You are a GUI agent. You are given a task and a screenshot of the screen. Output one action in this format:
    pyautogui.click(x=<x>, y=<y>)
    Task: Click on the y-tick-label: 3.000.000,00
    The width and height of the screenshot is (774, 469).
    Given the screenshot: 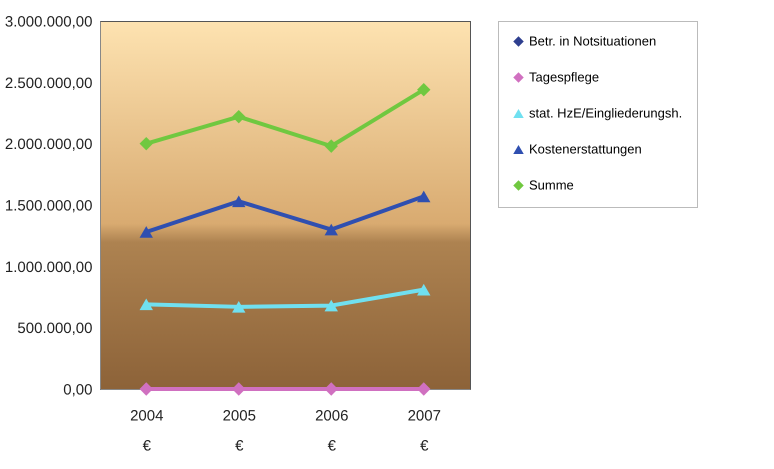 What is the action you would take?
    pyautogui.click(x=48, y=22)
    